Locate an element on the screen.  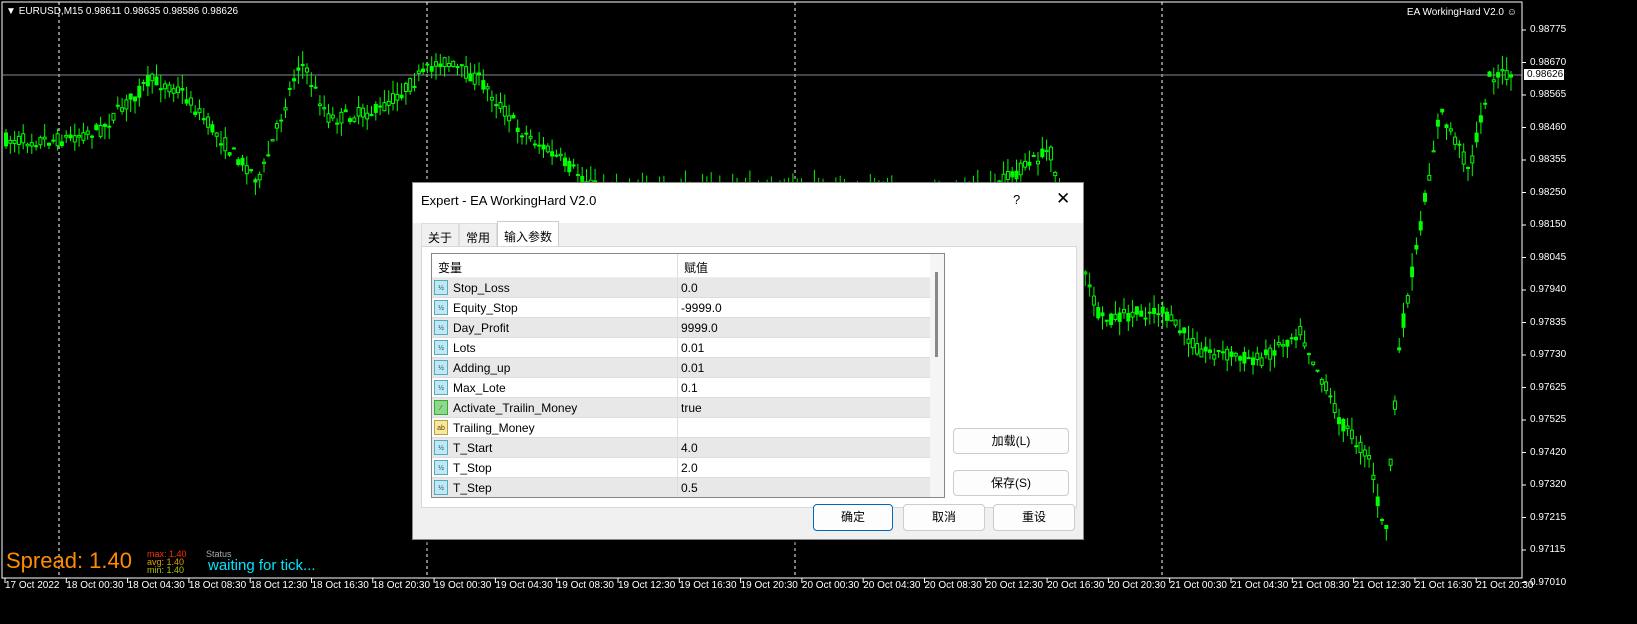
time-tick: 20 Oct 00:30 is located at coordinates (830, 585).